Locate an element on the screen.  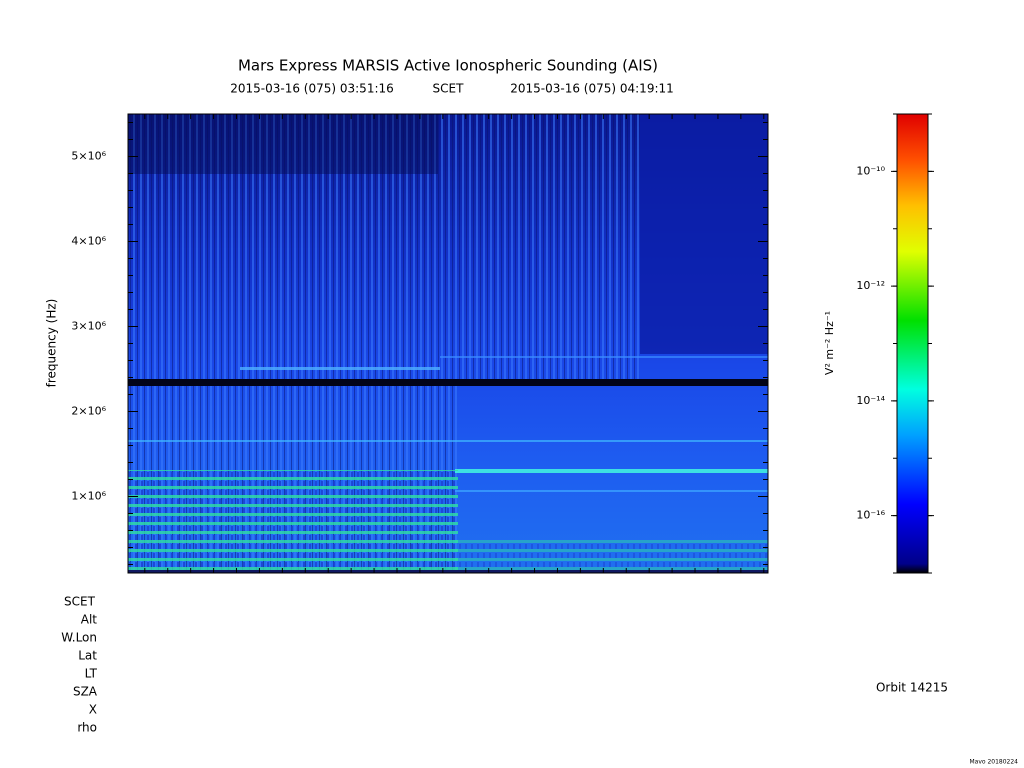
y-axis-label: frequency (Hz) is located at coordinates (52, 343).